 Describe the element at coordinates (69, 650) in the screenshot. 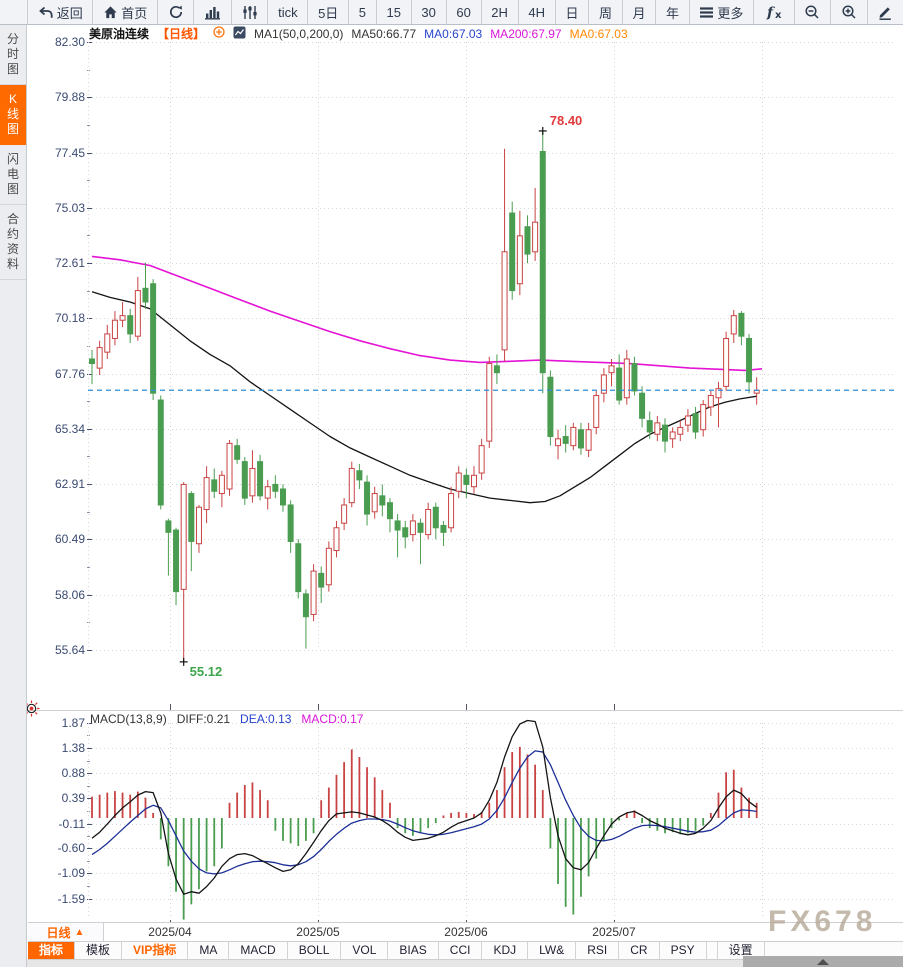

I see `price-axis-label: 55.64` at that location.